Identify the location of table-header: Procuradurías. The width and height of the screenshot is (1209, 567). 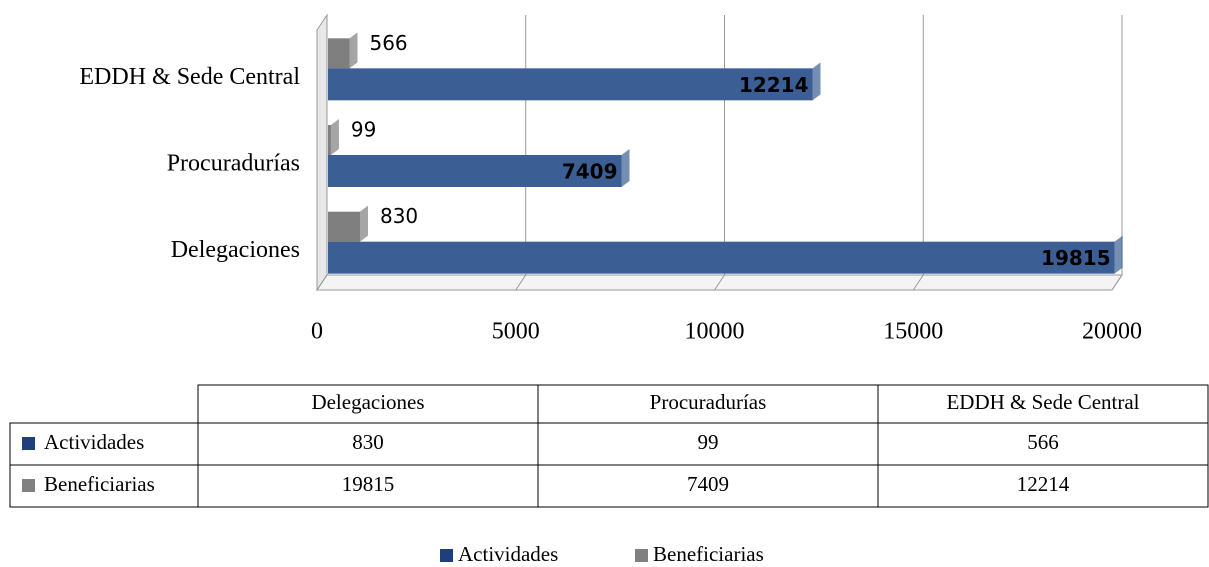
(708, 402).